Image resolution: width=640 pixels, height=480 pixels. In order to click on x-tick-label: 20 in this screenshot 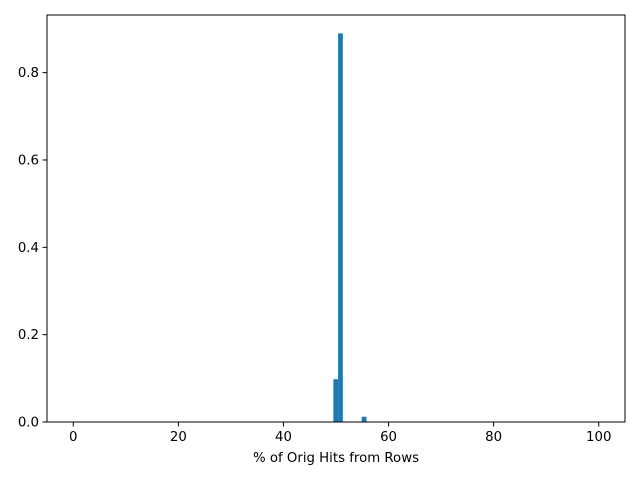, I will do `click(178, 437)`.